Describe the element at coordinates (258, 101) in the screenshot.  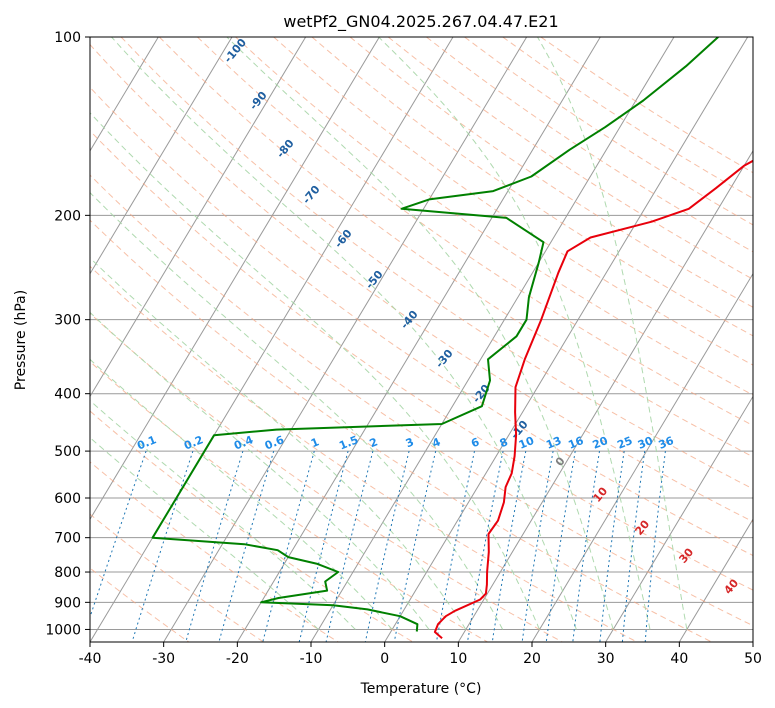
I see `dry-adiabat-label: -90` at that location.